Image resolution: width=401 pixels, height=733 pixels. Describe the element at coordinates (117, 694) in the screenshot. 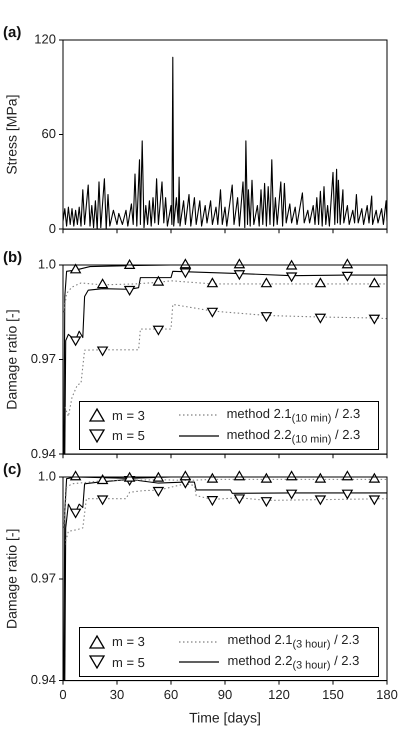

I see `x-tick-label: 30` at that location.